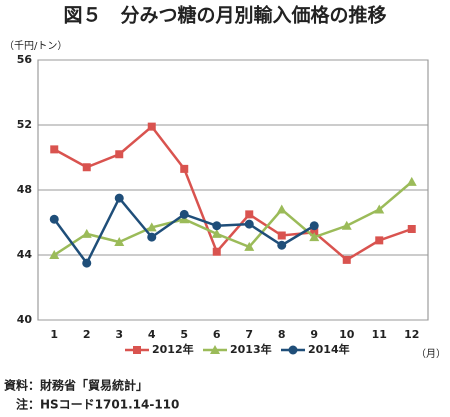 This screenshot has width=450, height=417. What do you see at coordinates (329, 349) in the screenshot?
I see `legend-label: 2014年` at bounding box center [329, 349].